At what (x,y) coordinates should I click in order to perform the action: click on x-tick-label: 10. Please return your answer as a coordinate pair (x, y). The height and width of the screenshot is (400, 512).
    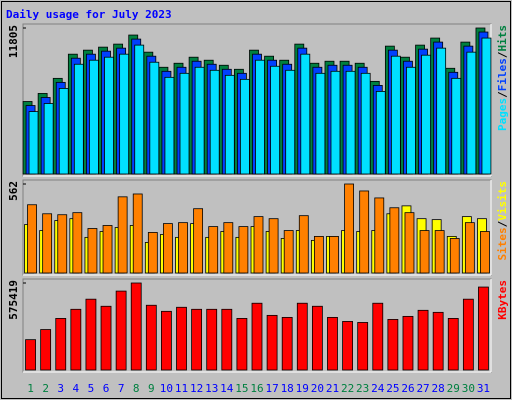
    Looking at the image, I should click on (166, 388).